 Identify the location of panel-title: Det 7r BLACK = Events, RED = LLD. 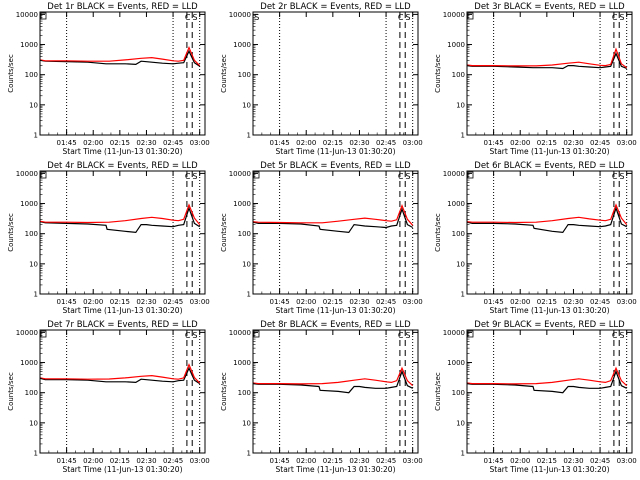
(122, 325).